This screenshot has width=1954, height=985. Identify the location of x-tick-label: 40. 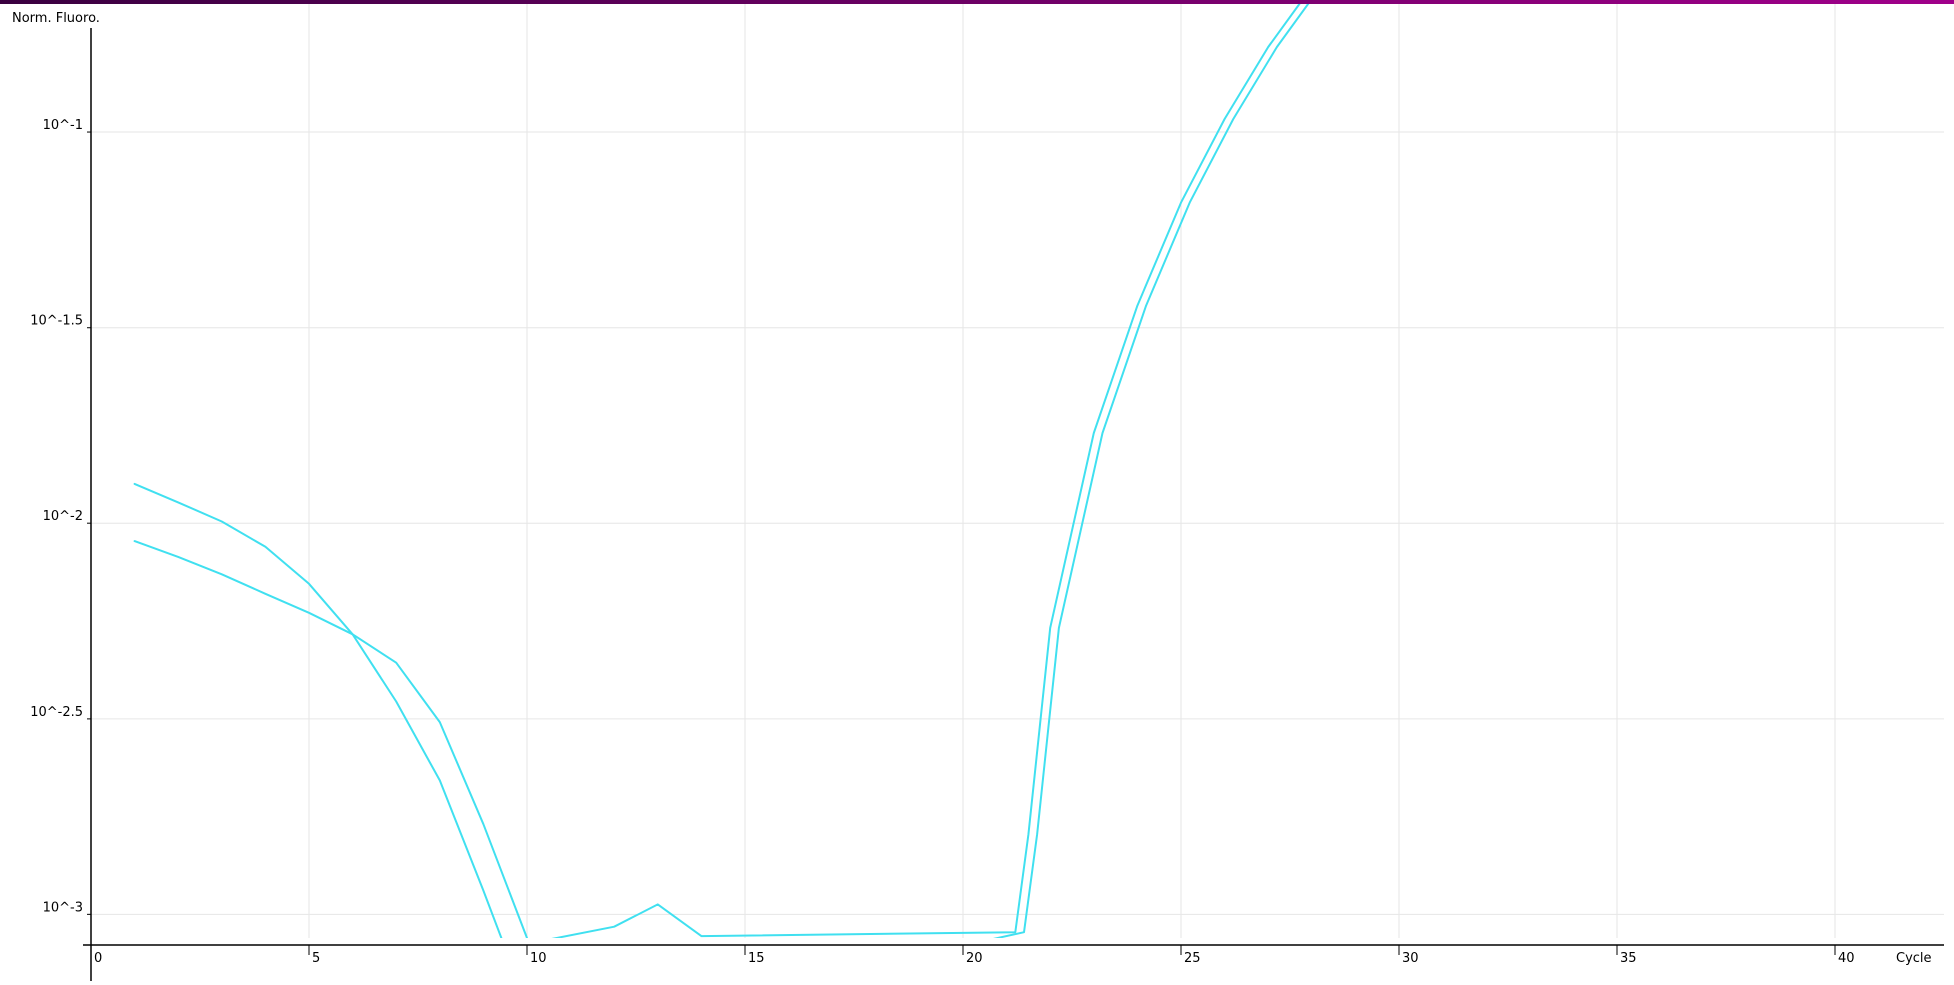
(1846, 958).